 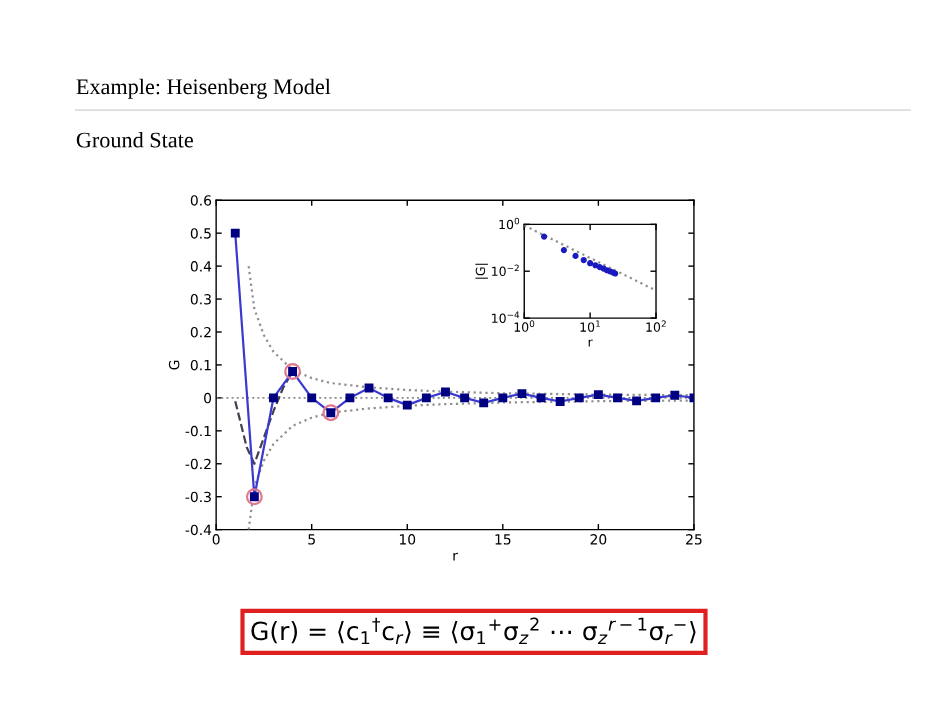 What do you see at coordinates (203, 88) in the screenshot?
I see `chart-title: Example: Heisenberg Model` at bounding box center [203, 88].